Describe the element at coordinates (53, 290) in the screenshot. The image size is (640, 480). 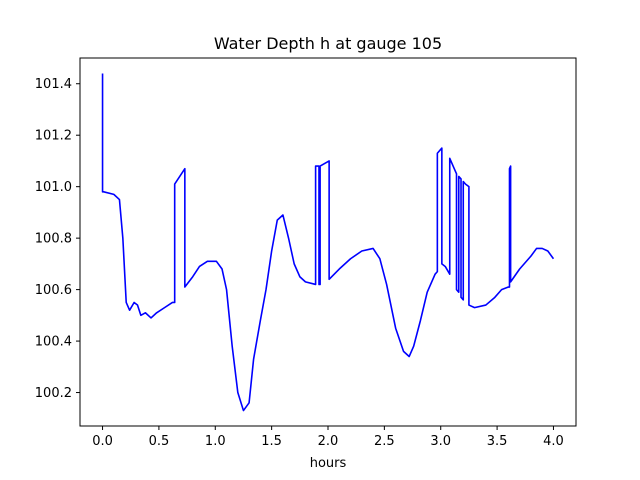
I see `y-tick-label: 100.6` at that location.